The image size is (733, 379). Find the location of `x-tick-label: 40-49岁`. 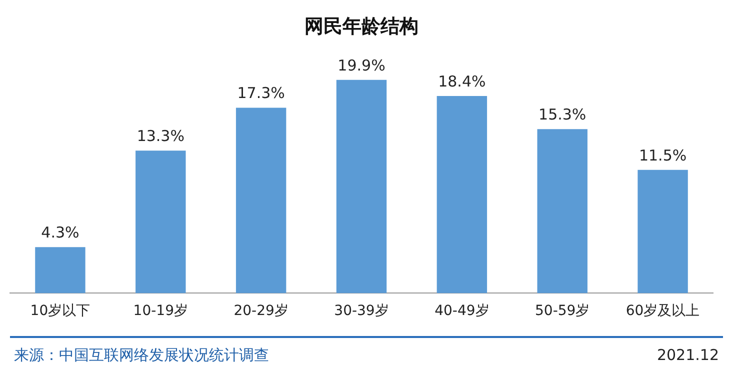

x-tick-label: 40-49岁 is located at coordinates (462, 311).